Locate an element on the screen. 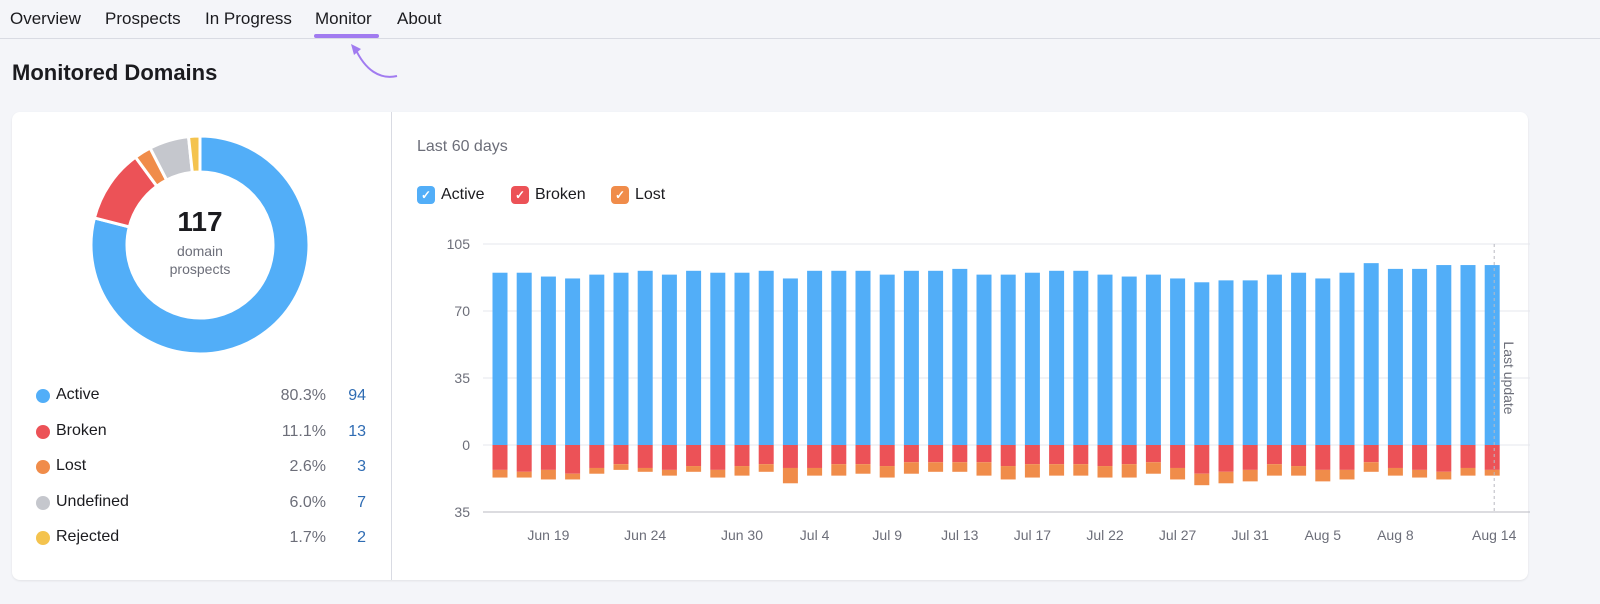 Image resolution: width=1600 pixels, height=604 pixels. legend-label: Lost is located at coordinates (650, 194).